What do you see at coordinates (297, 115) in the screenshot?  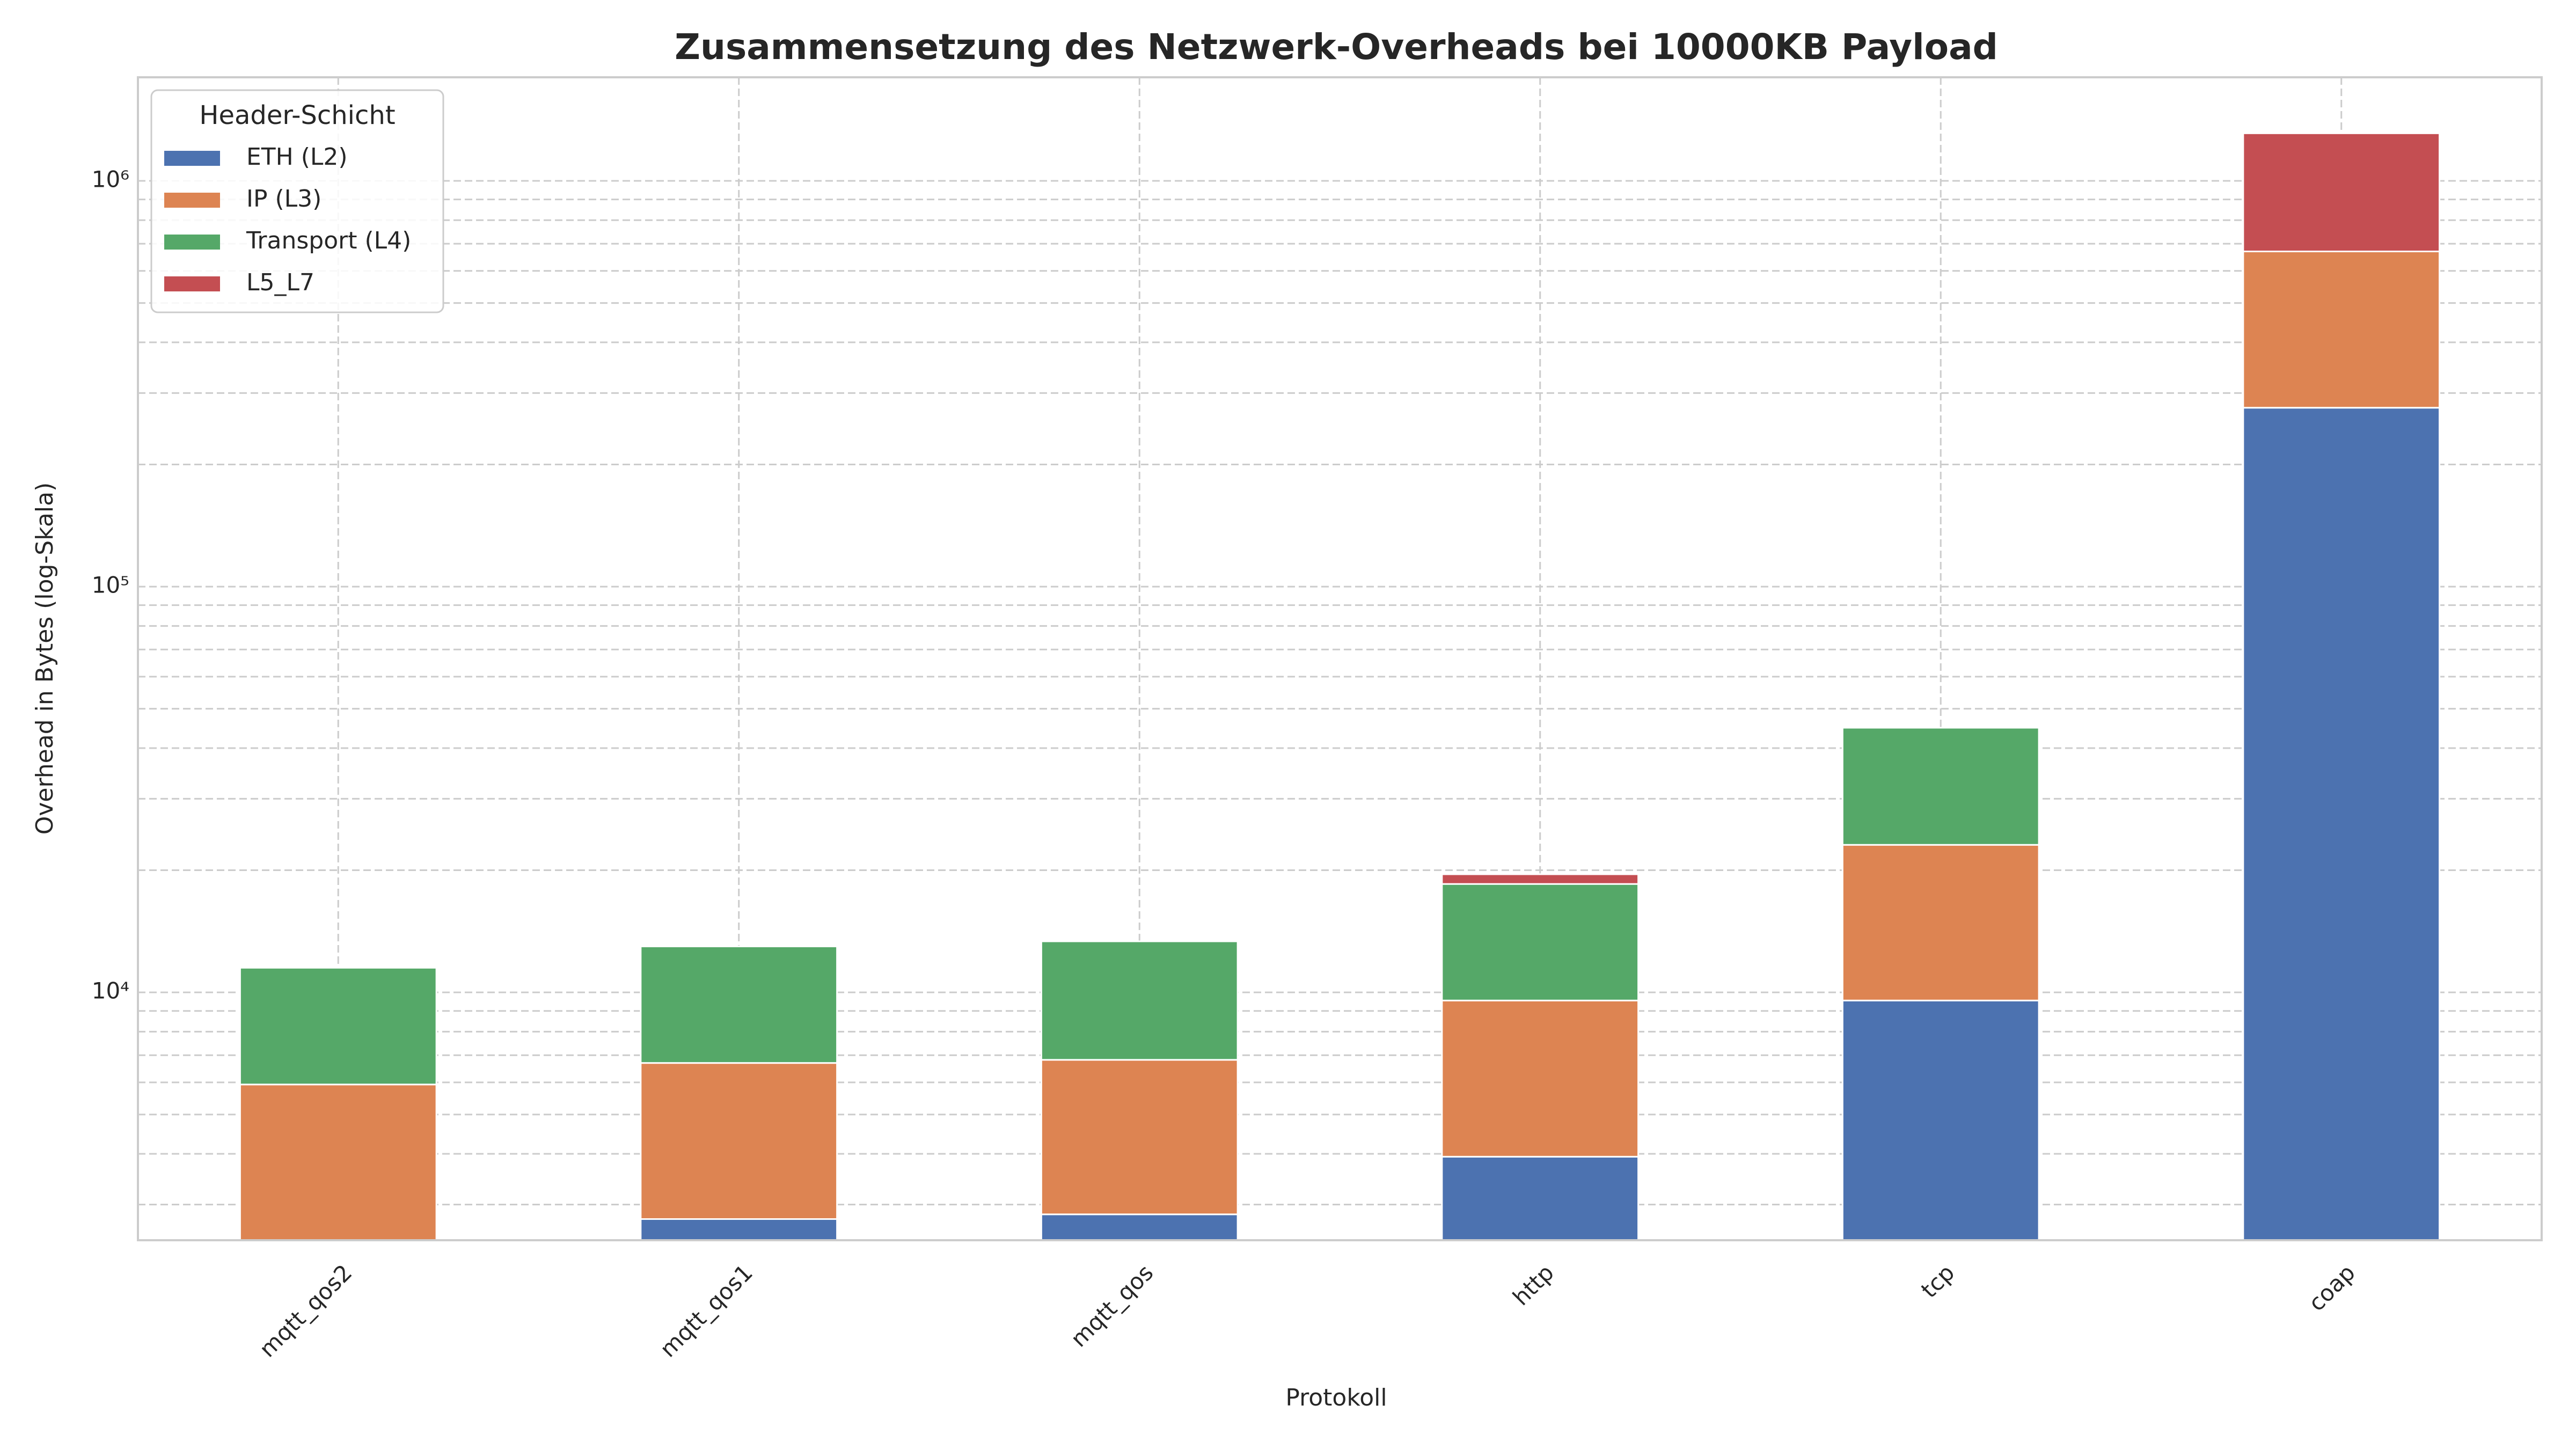 I see `legend-title: Header-Schicht` at bounding box center [297, 115].